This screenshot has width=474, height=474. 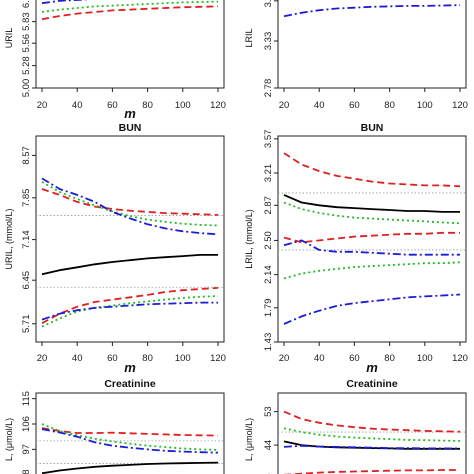 What do you see at coordinates (26, 65) in the screenshot?
I see `y-tick-label: 5.28` at bounding box center [26, 65].